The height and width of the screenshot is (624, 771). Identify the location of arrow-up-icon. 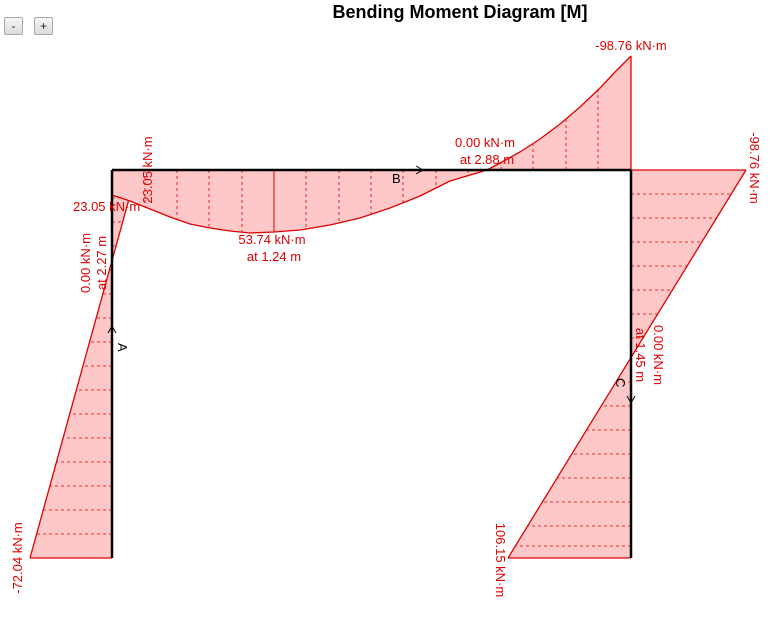
(112, 329).